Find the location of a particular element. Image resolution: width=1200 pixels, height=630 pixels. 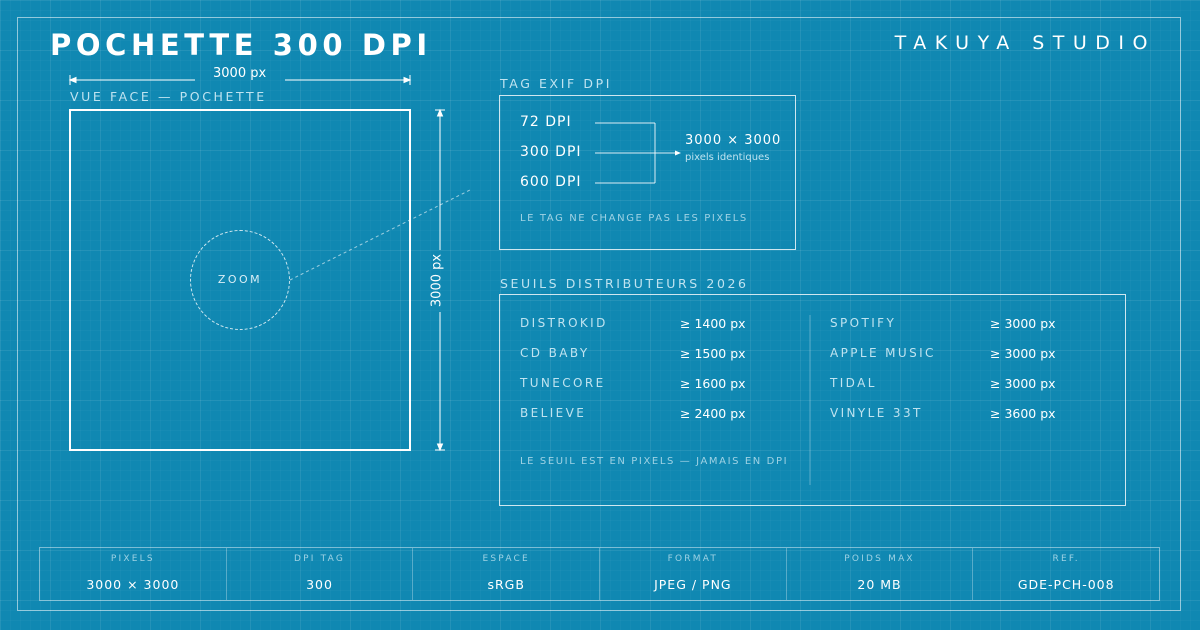

width-dimension-line is located at coordinates (240, 80).